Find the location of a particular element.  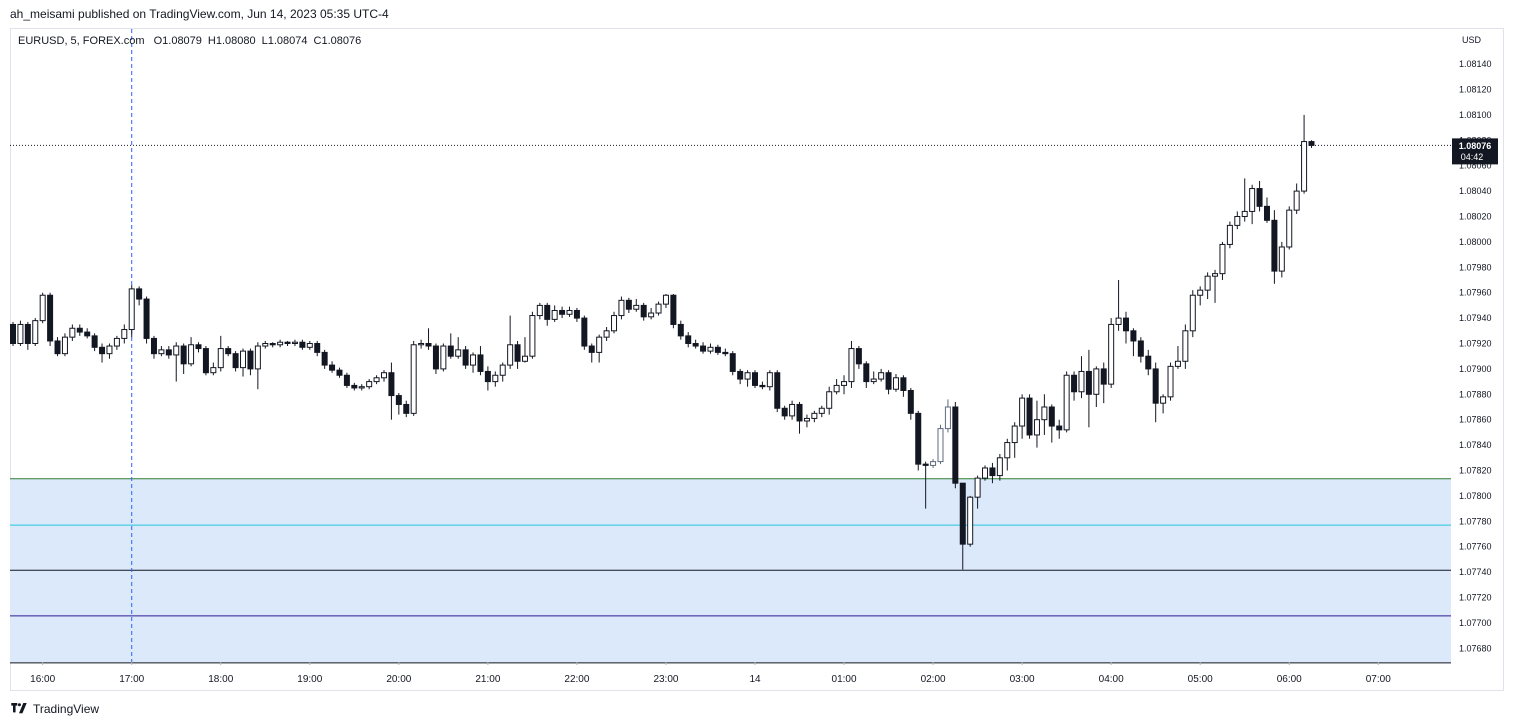

currency-label: USD is located at coordinates (1472, 40).